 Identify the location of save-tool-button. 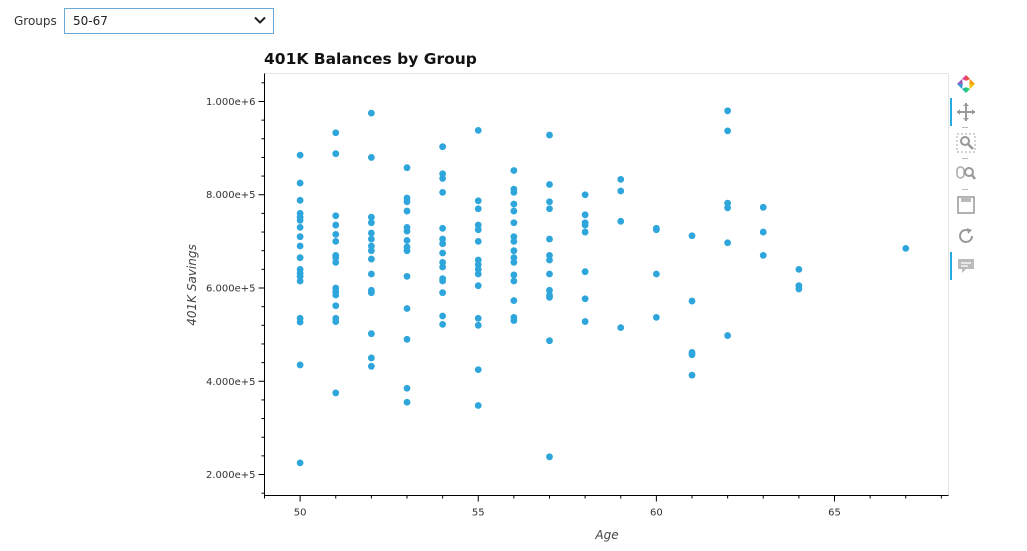
(965, 205).